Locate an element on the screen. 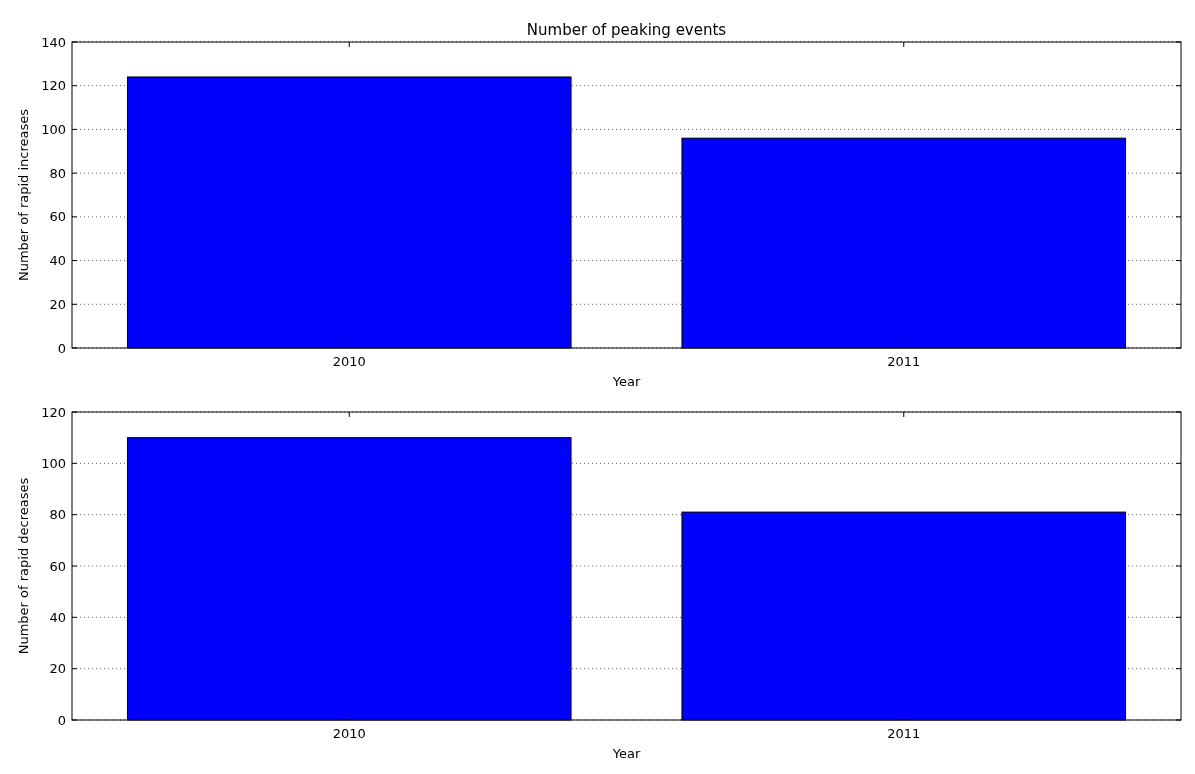 Image resolution: width=1195 pixels, height=774 pixels. y-axis-title: Number of rapid decreases is located at coordinates (23, 566).